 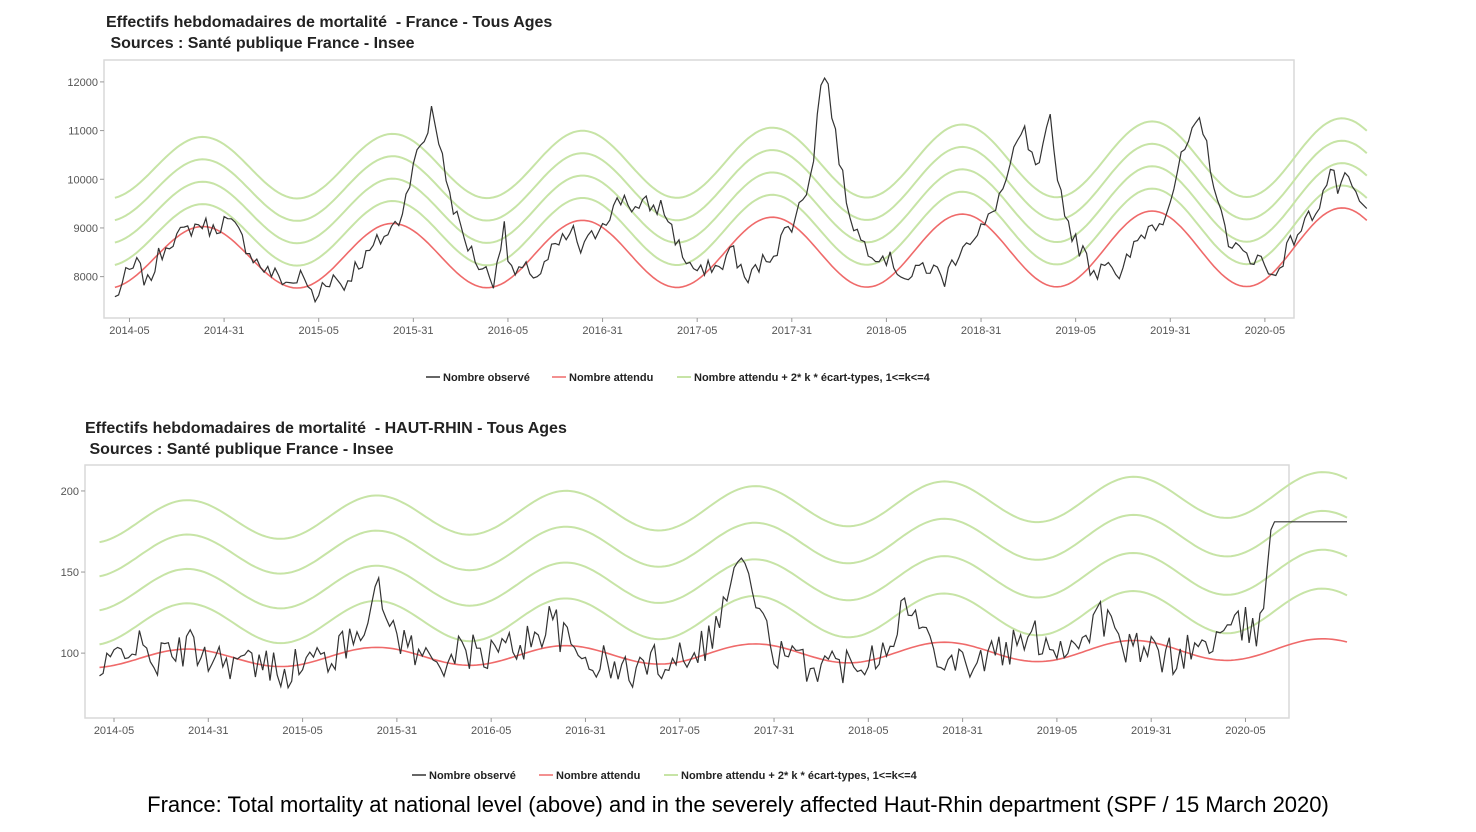 What do you see at coordinates (86, 229) in the screenshot?
I see `y-tick-label: 9000` at bounding box center [86, 229].